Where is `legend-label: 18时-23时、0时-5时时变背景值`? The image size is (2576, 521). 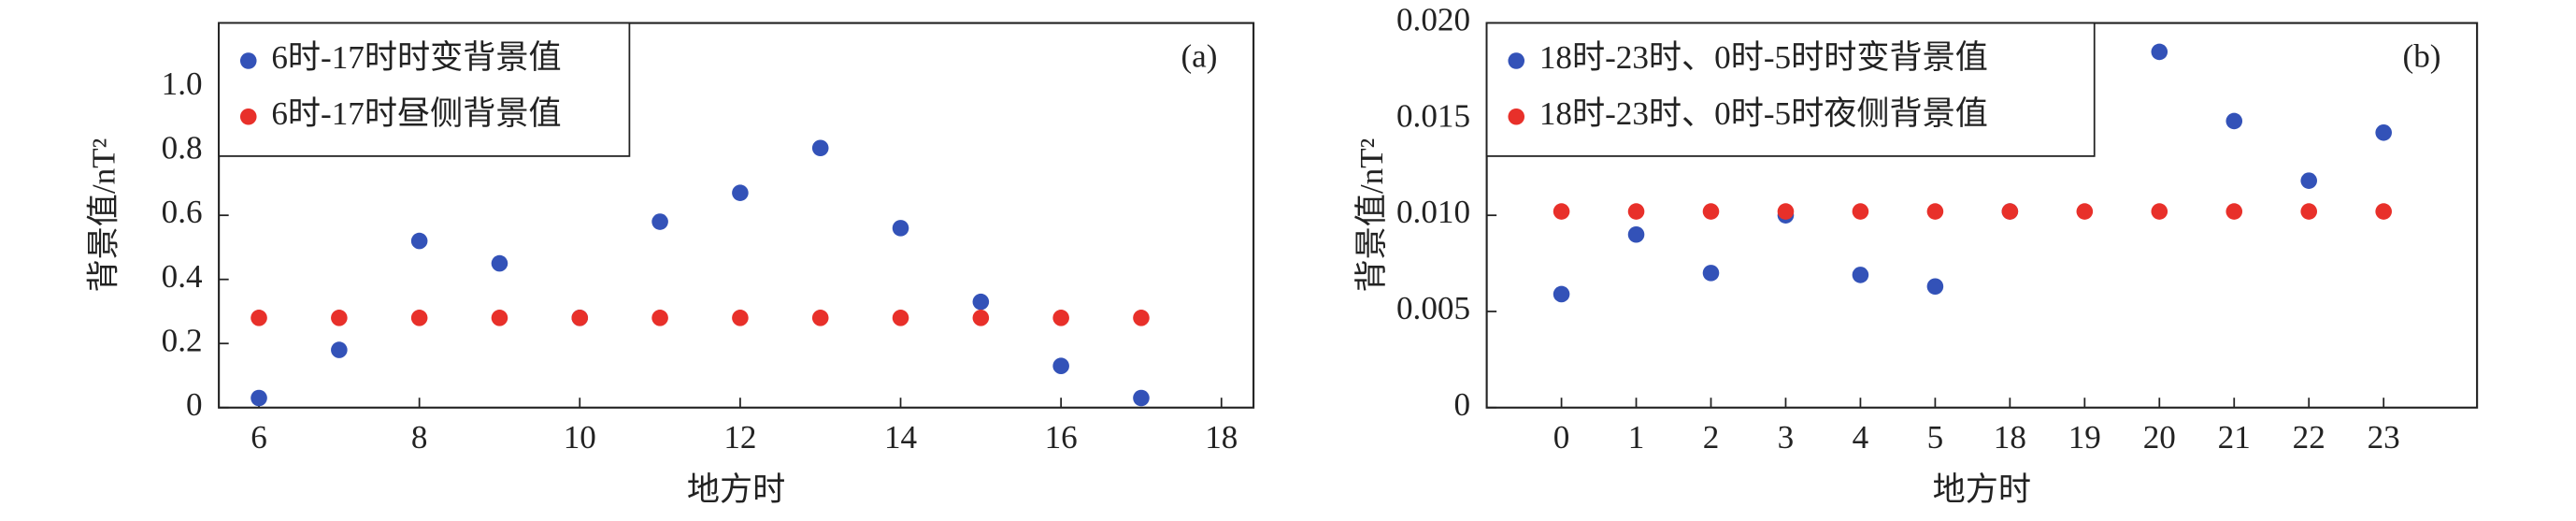 legend-label: 18时-23时、0时-5时时变背景值 is located at coordinates (1763, 57).